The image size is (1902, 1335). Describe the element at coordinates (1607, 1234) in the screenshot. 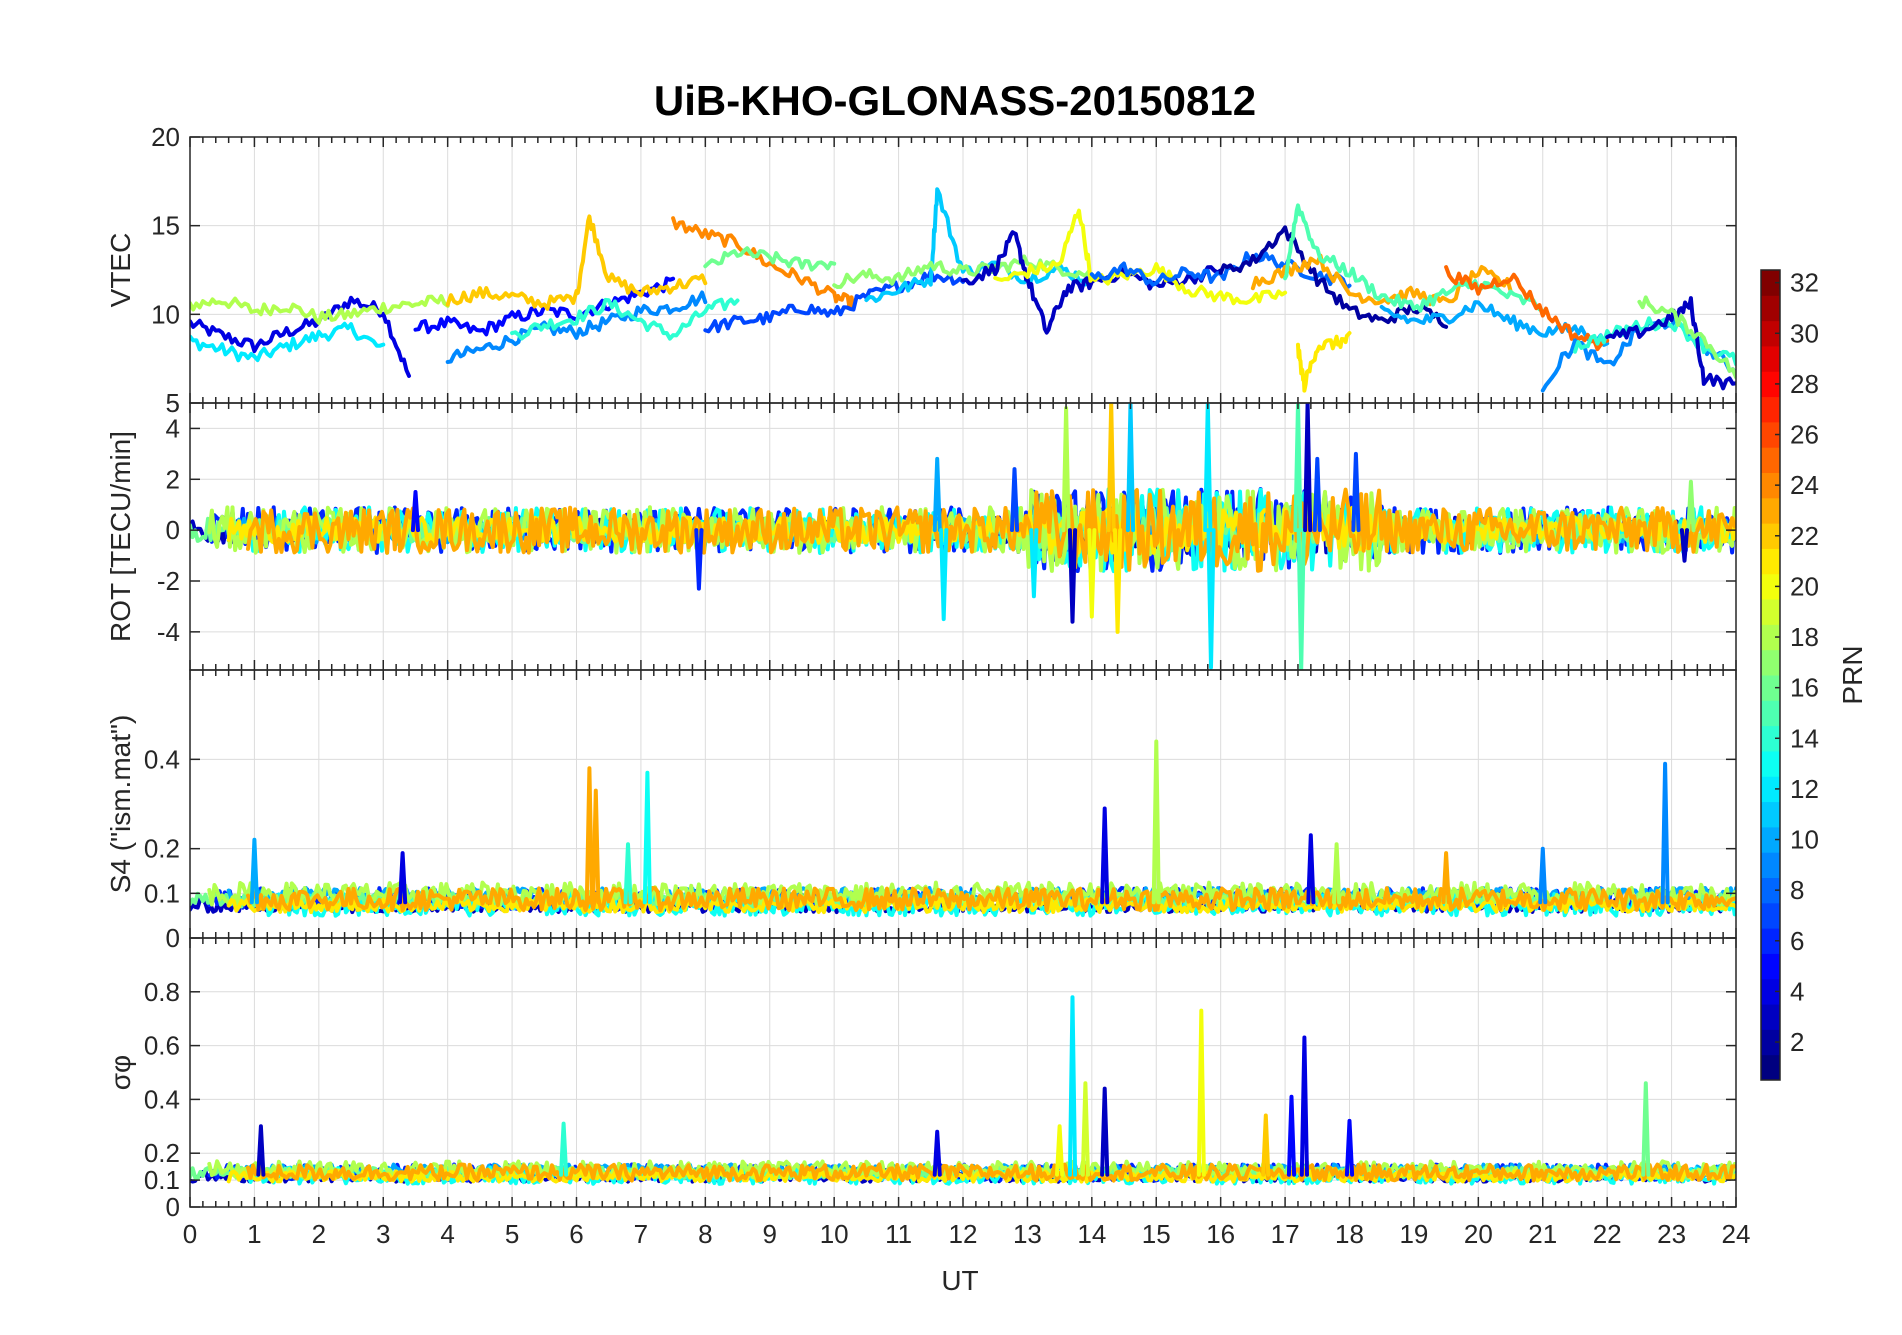

I see `x-tick-label: 22` at that location.